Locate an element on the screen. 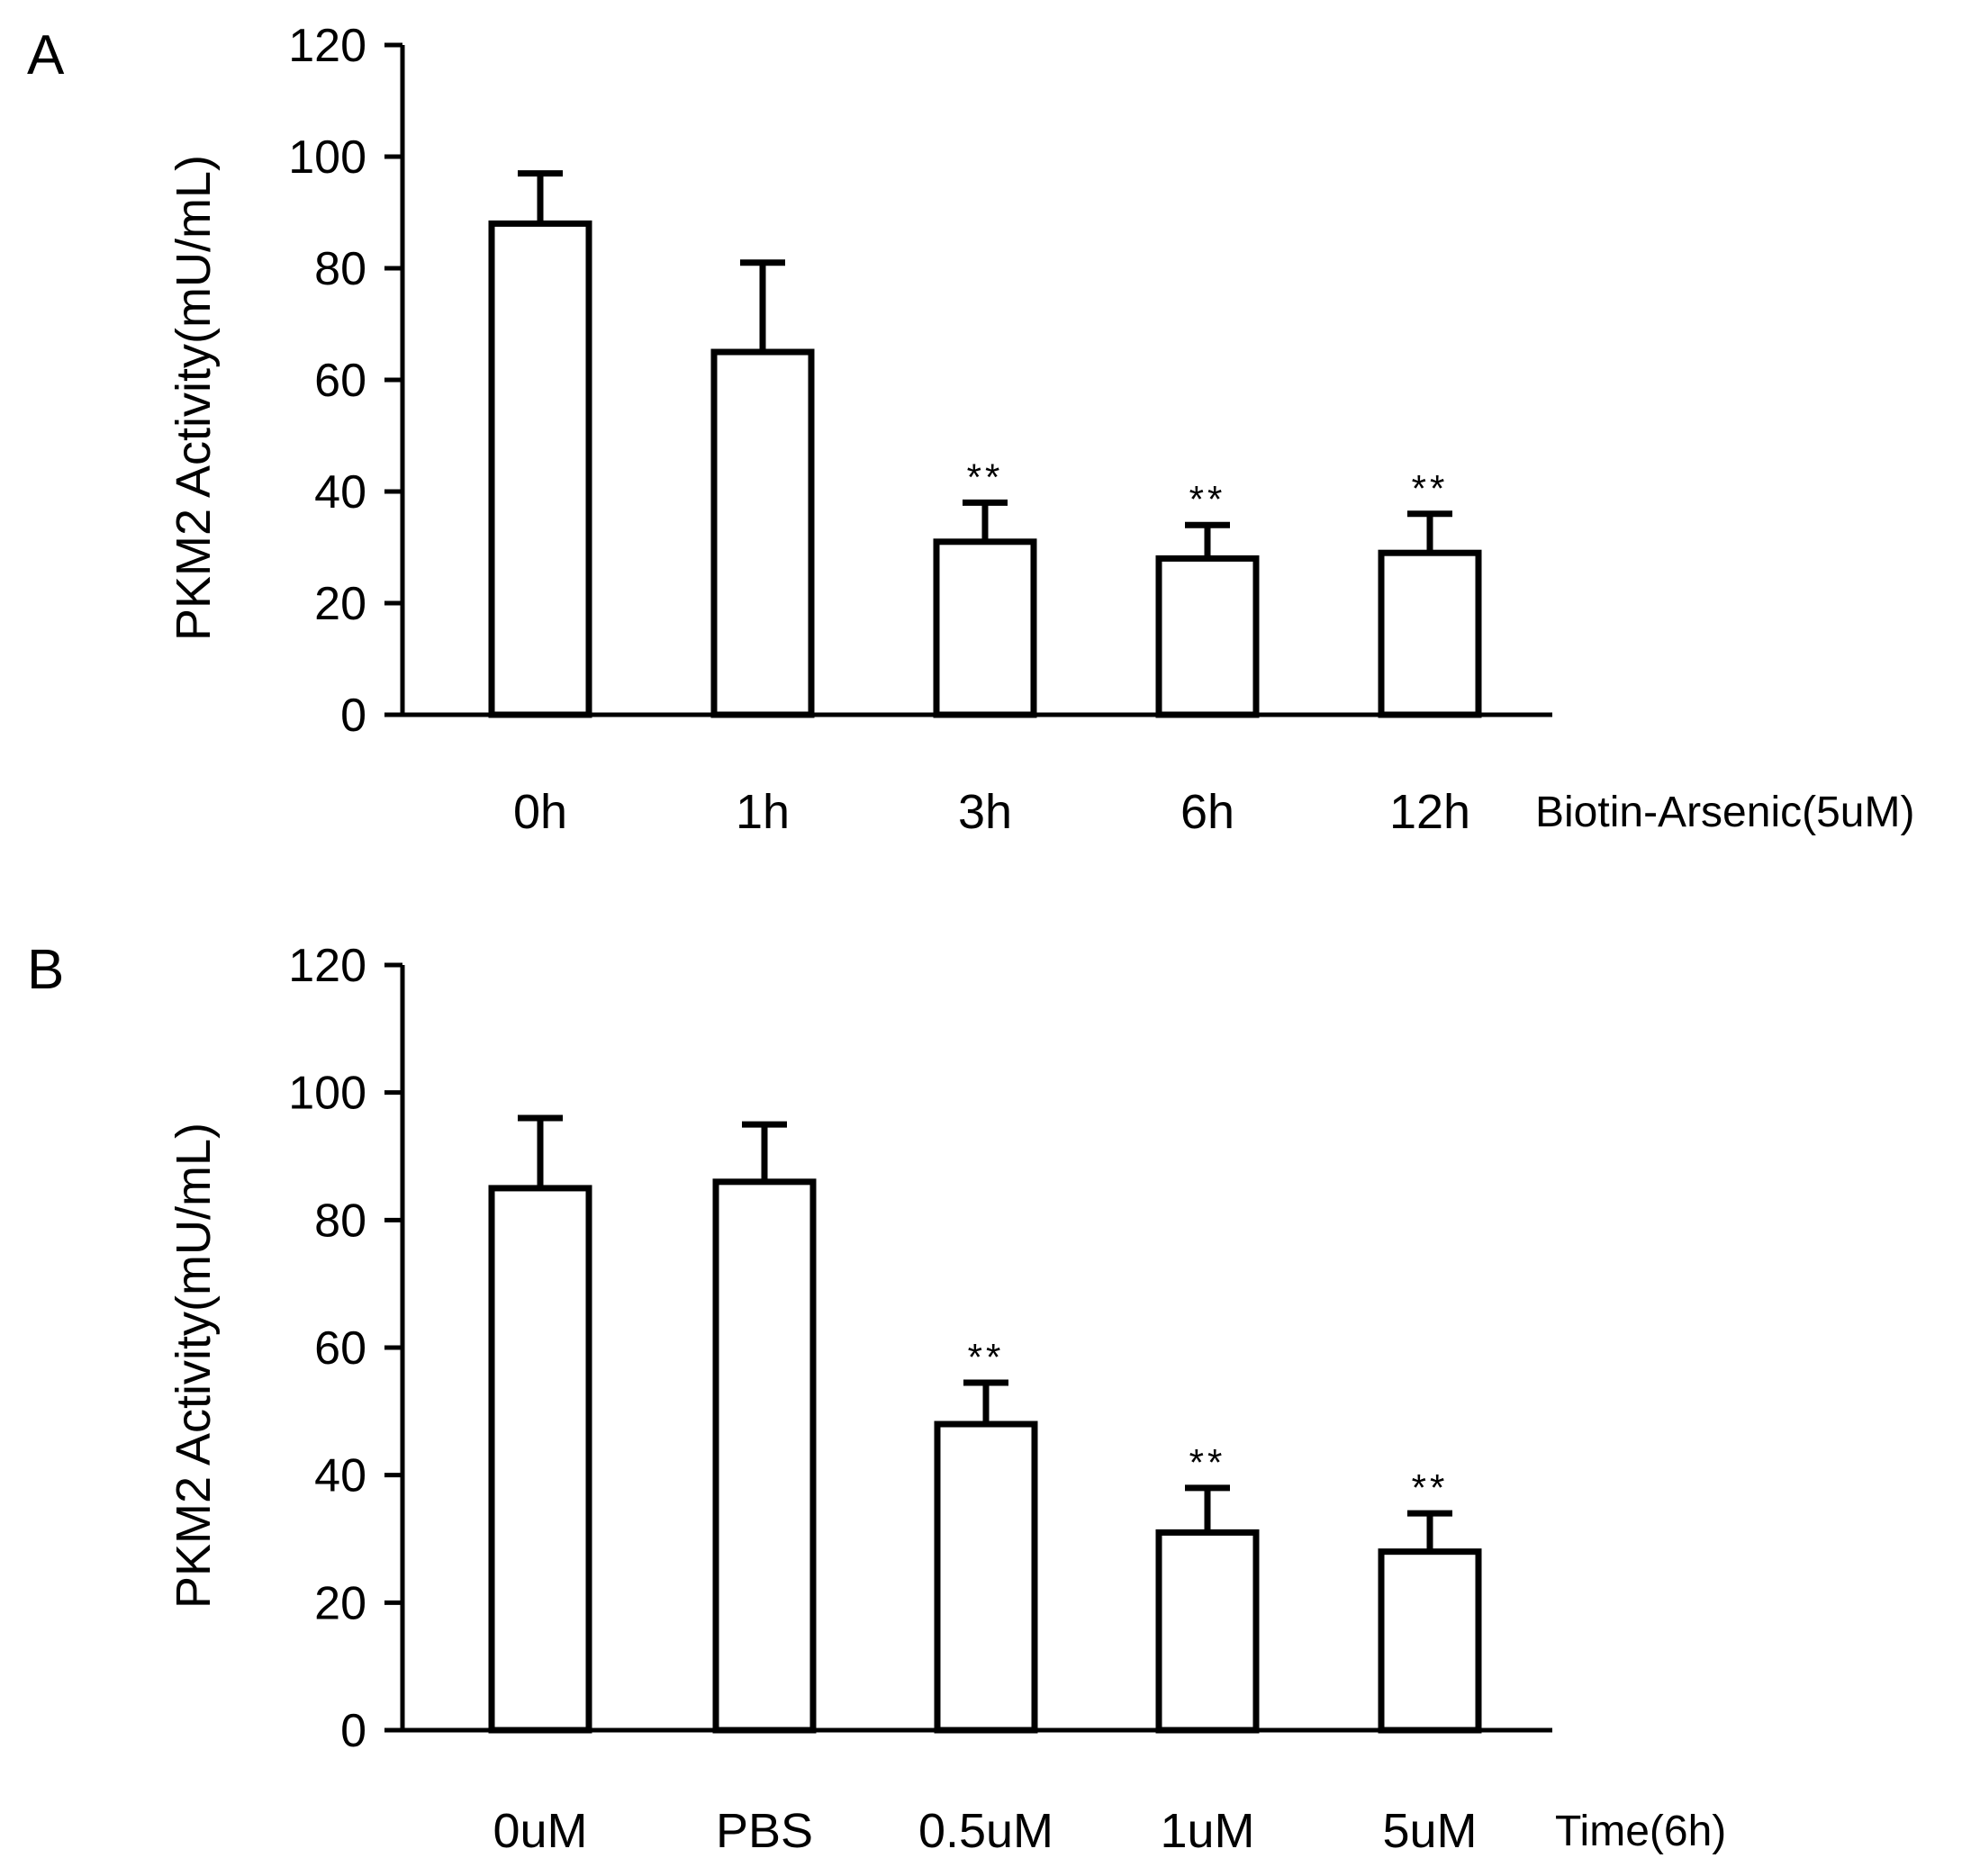 The width and height of the screenshot is (1980, 1876). x-category-label: 1h is located at coordinates (763, 812).